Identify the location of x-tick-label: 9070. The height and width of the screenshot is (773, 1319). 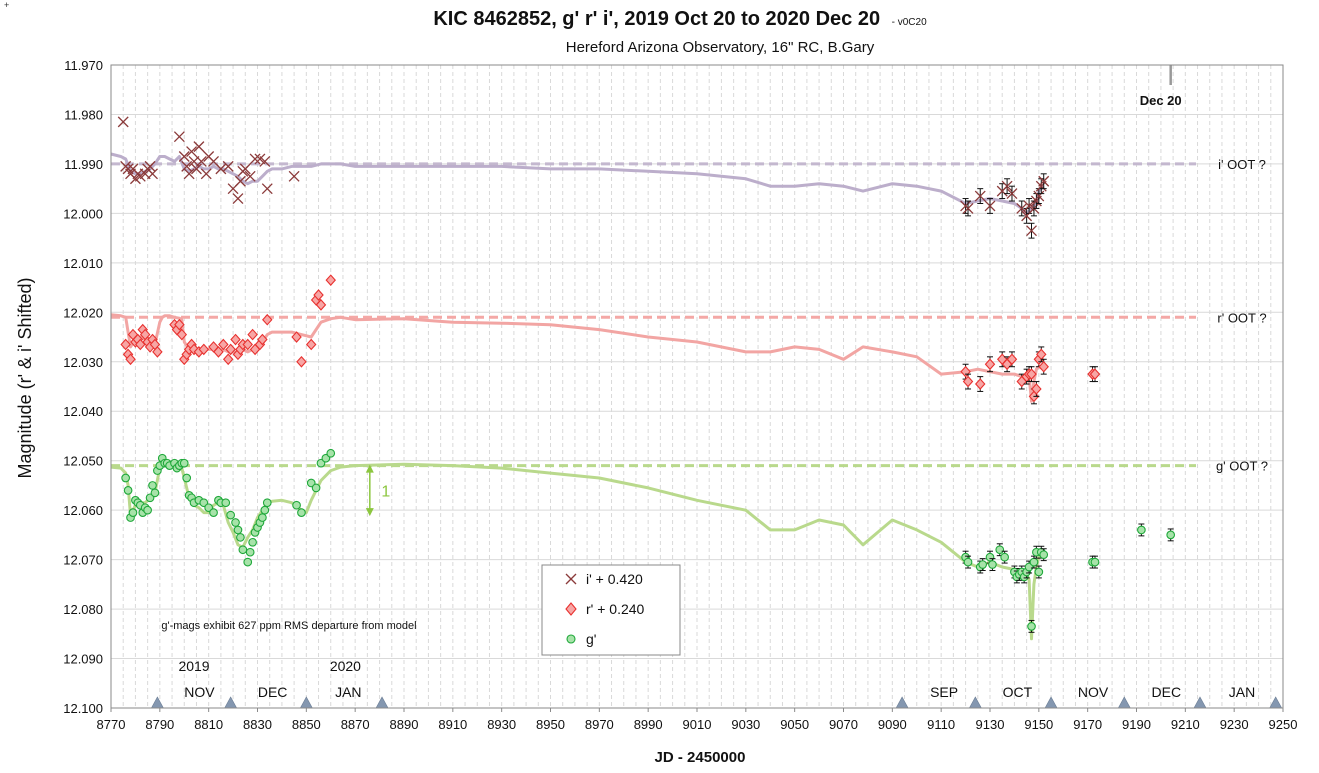
(843, 724).